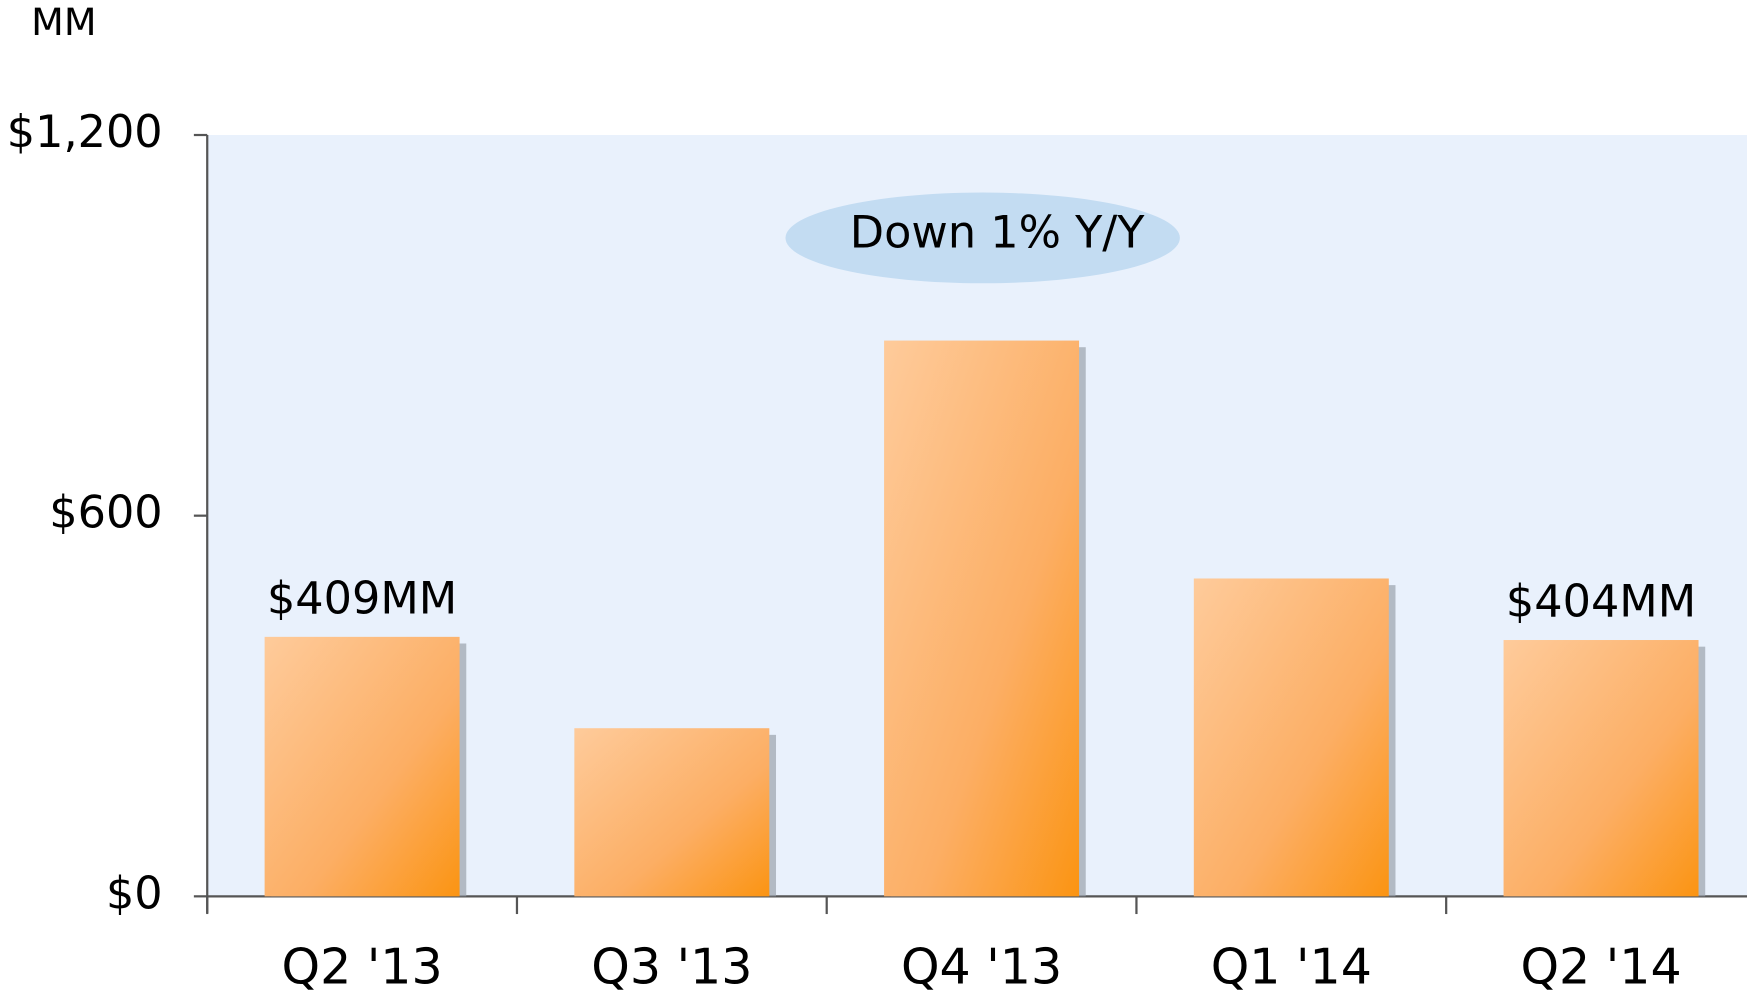 Image resolution: width=1747 pixels, height=1007 pixels. Describe the element at coordinates (362, 967) in the screenshot. I see `x-tick-label: Q2 '13` at that location.